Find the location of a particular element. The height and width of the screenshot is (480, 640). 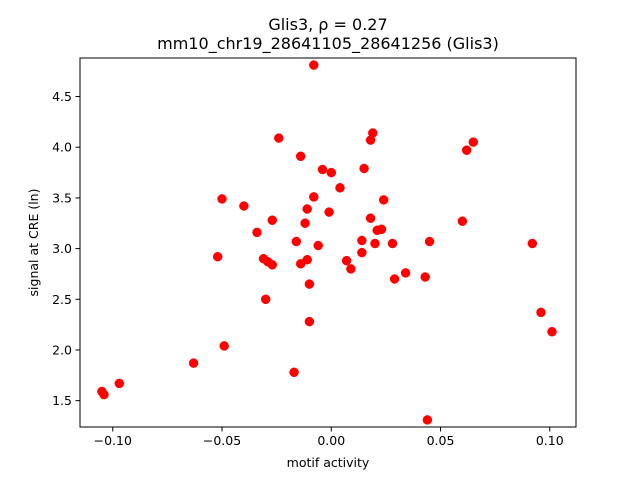

x-tick-label: −0.10 is located at coordinates (113, 440).